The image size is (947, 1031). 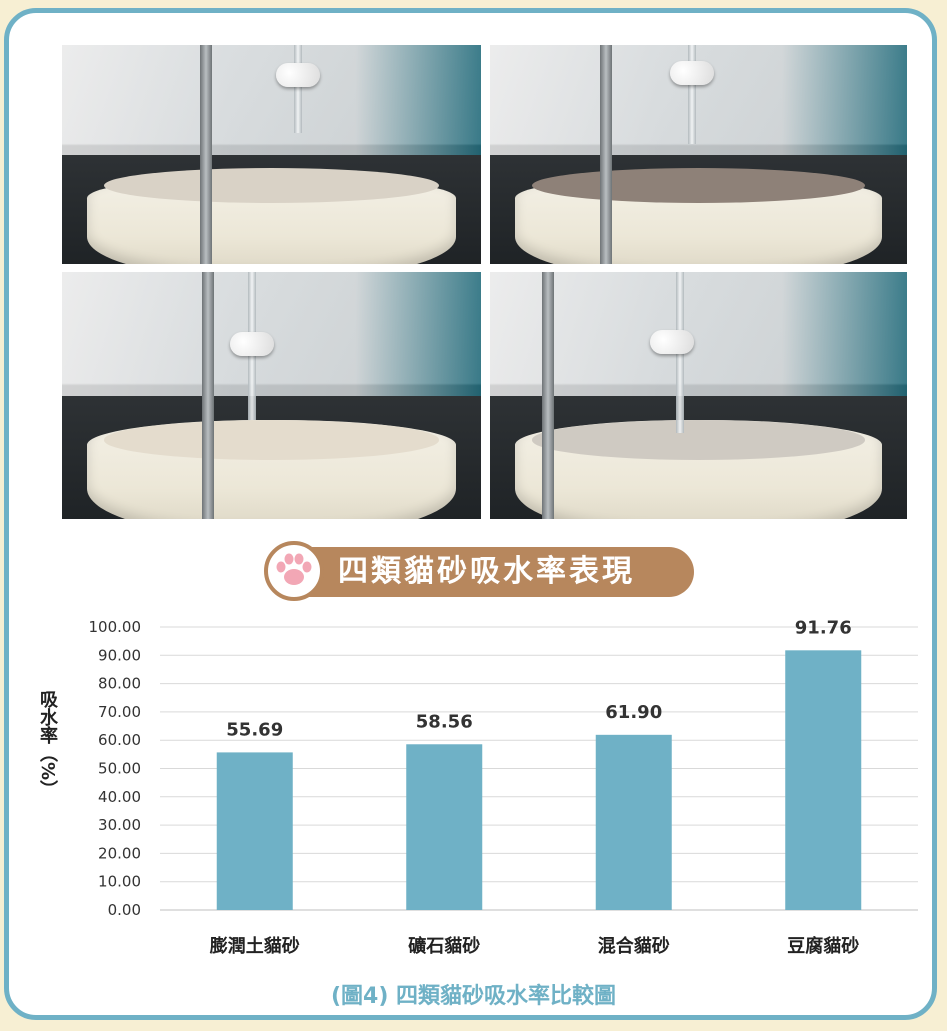 I want to click on figure-caption: (圖4) 四類貓砂吸水率比較圖, so click(x=473, y=996).